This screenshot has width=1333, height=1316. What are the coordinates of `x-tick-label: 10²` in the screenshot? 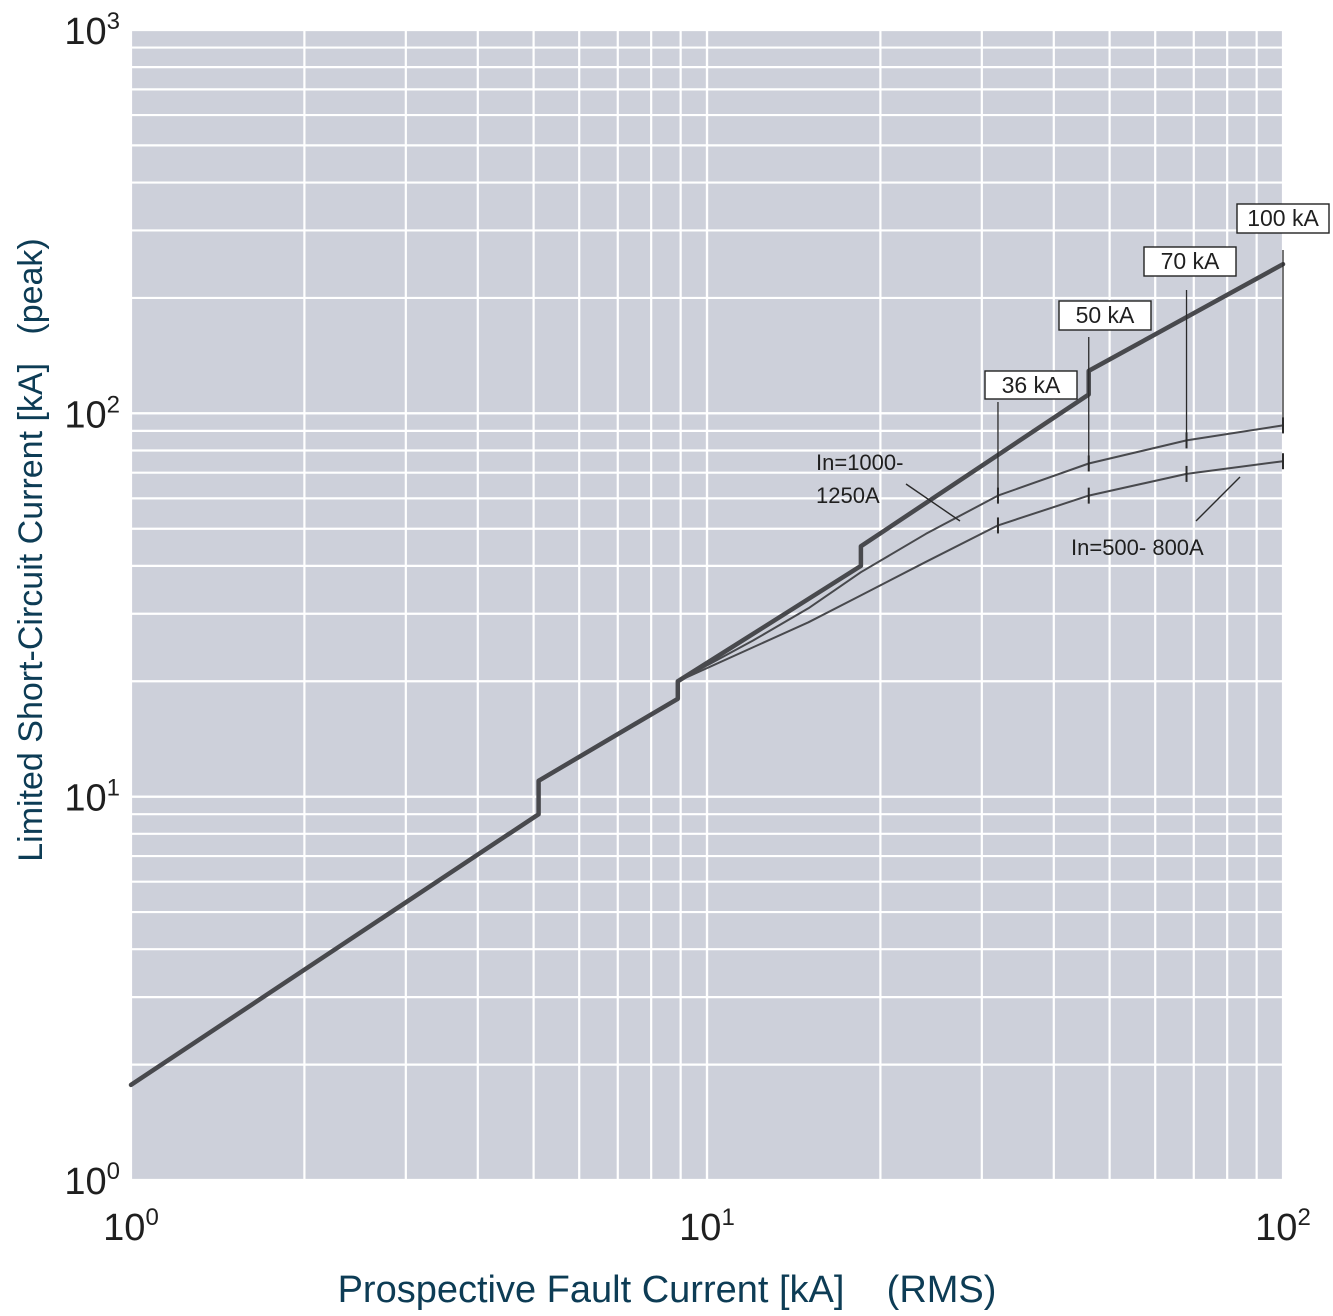 It's located at (1283, 1226).